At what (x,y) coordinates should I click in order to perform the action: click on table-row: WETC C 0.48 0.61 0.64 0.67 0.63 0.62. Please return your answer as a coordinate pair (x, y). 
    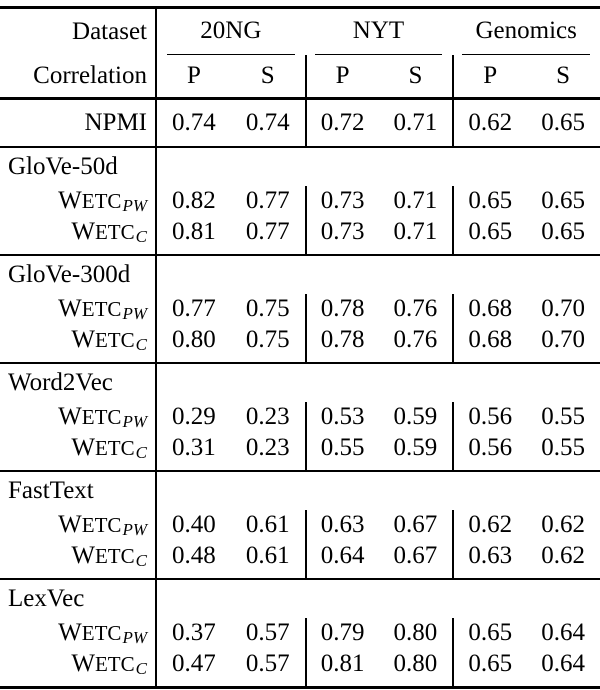
    Looking at the image, I should click on (300, 556).